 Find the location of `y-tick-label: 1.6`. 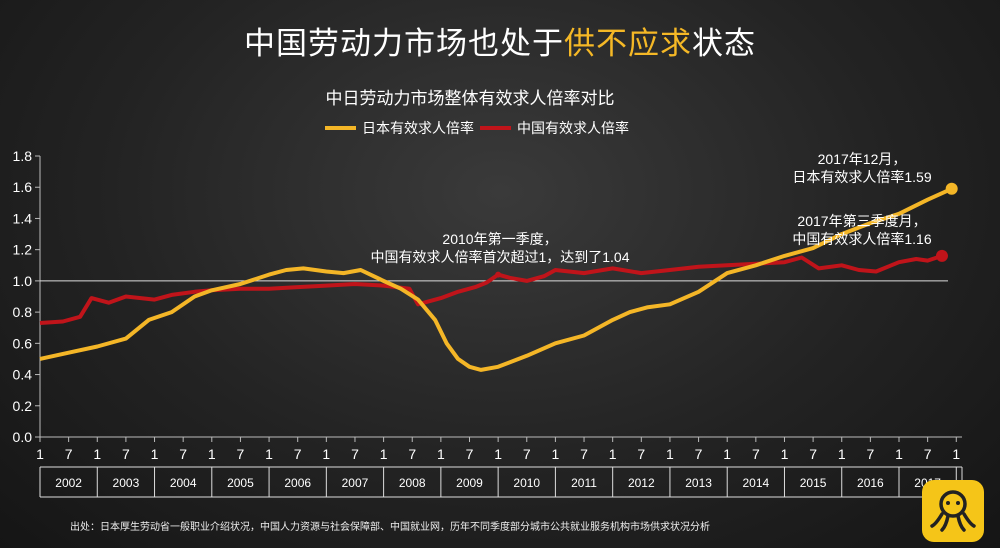

y-tick-label: 1.6 is located at coordinates (23, 187).